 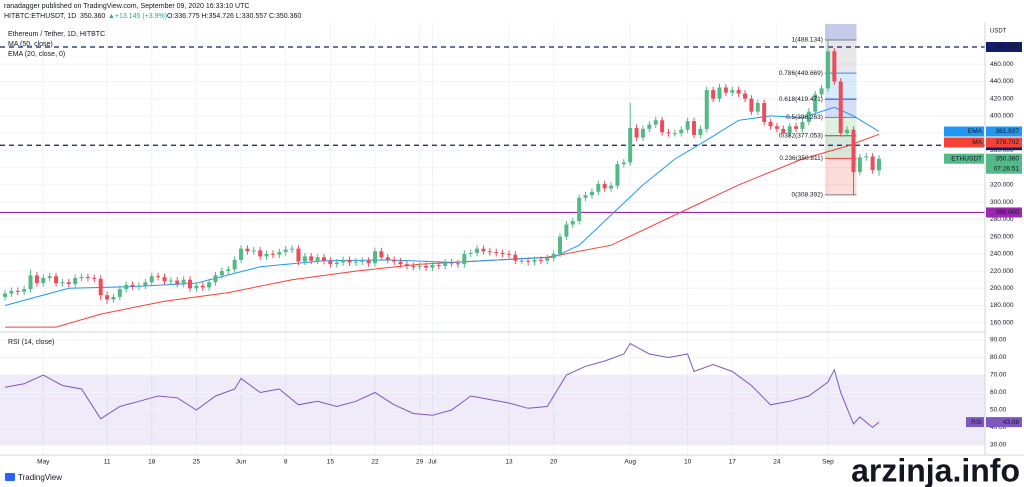 What do you see at coordinates (241, 462) in the screenshot?
I see `x-tick-label: Jun` at bounding box center [241, 462].